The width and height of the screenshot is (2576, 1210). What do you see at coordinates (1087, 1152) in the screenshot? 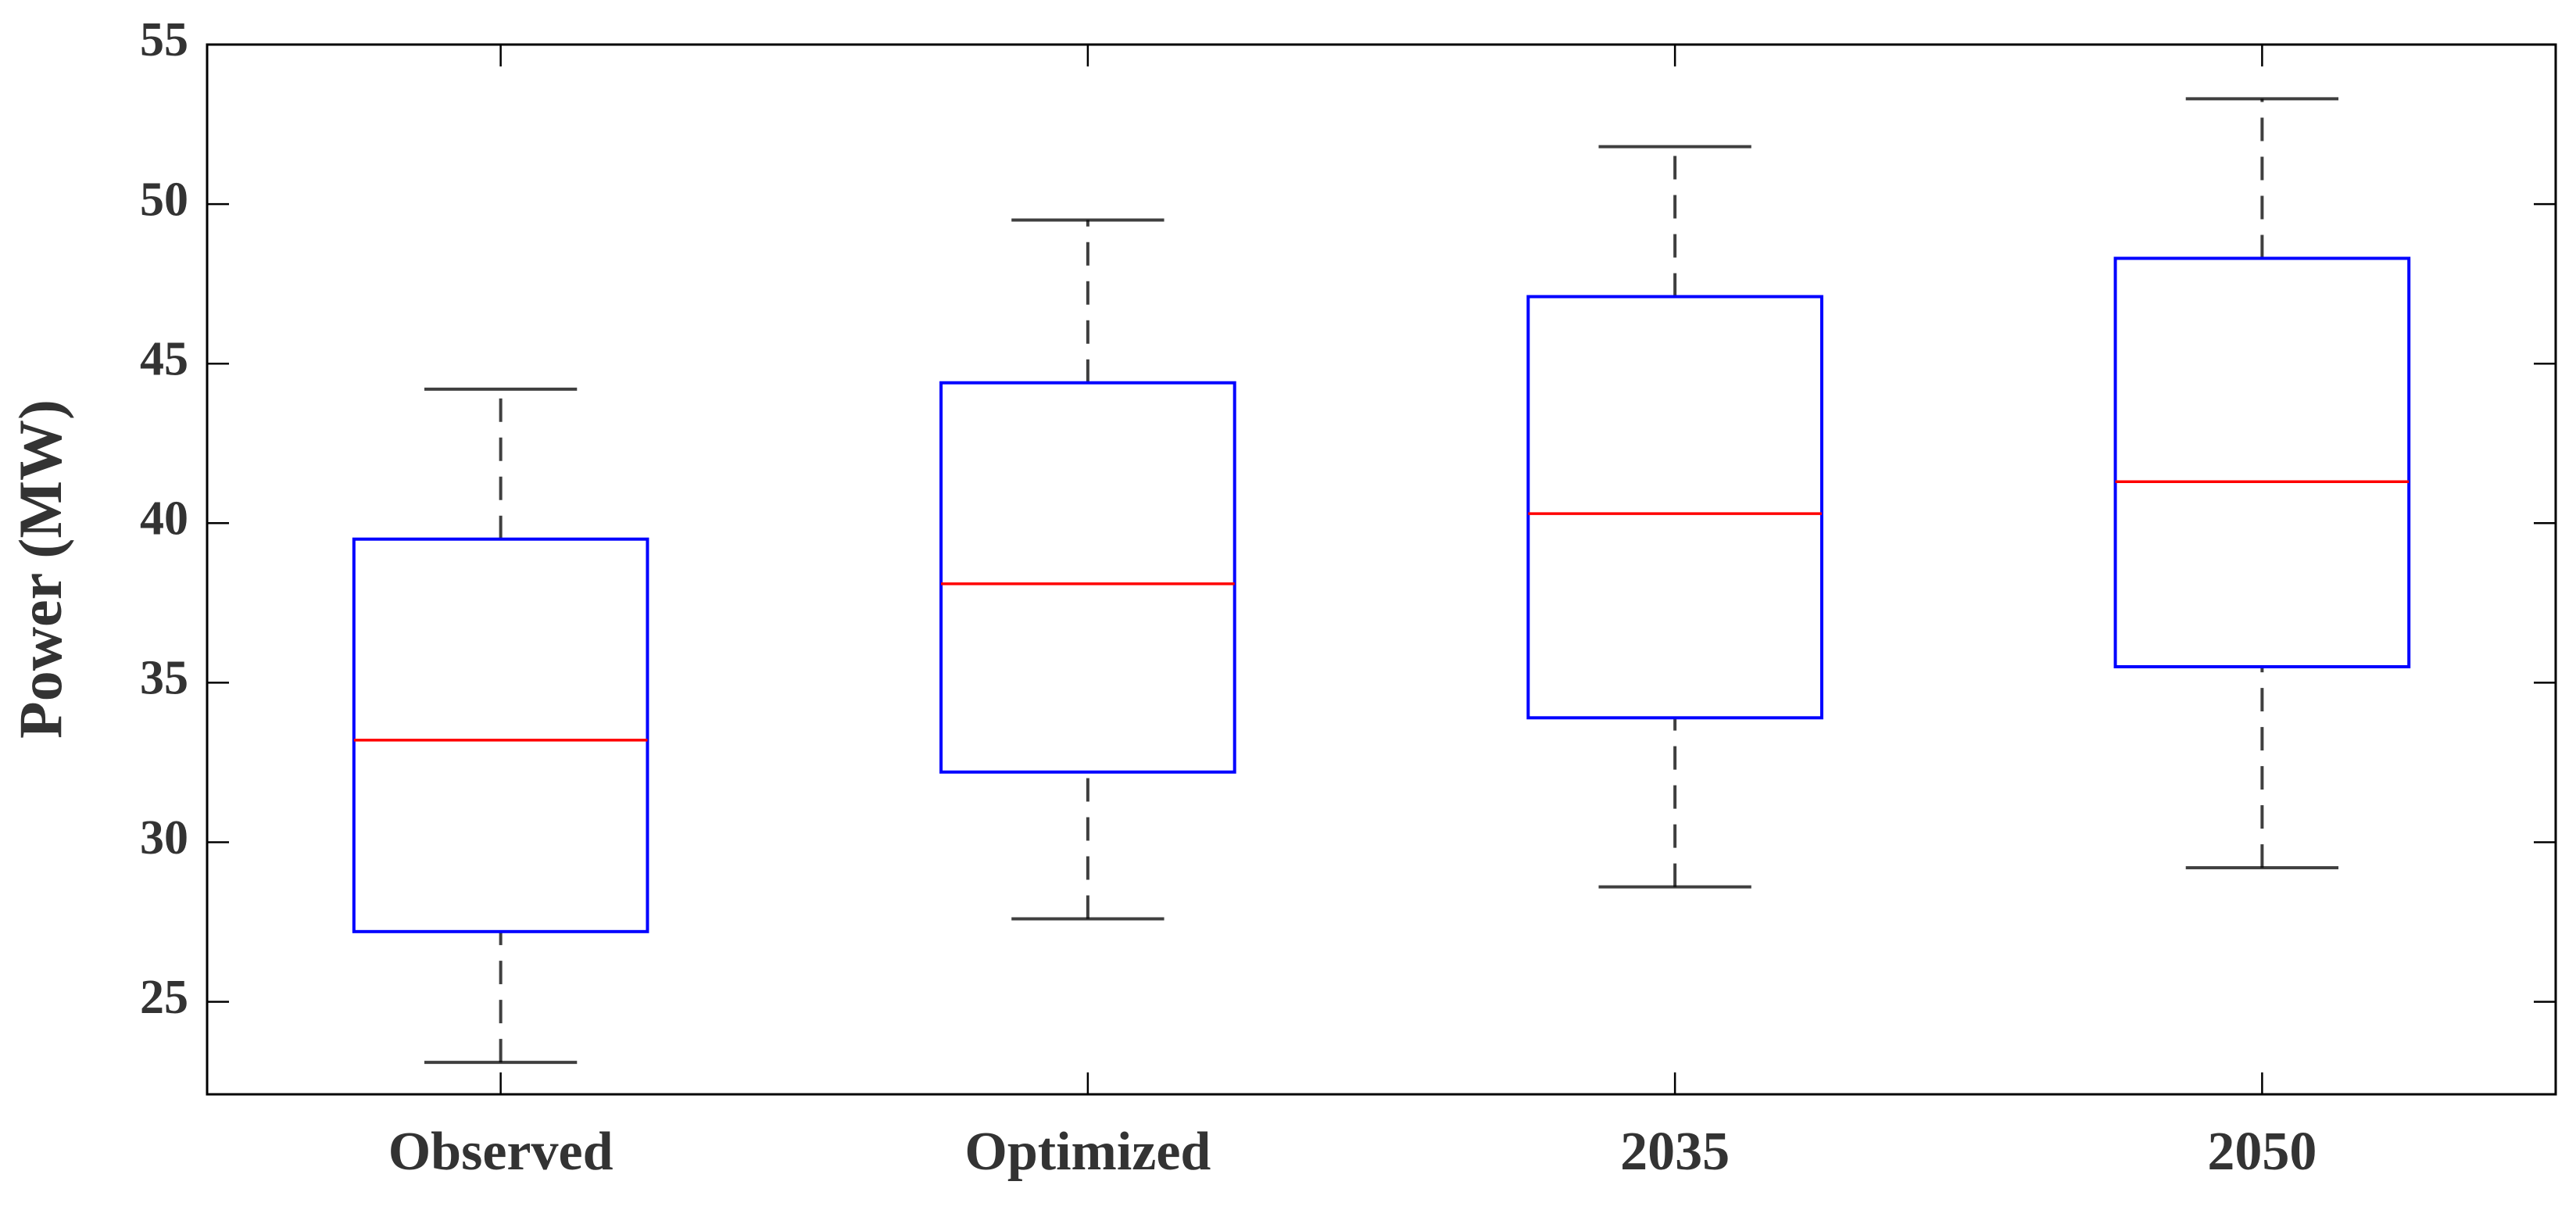
I see `x-tick-label: Optimized` at bounding box center [1087, 1152].